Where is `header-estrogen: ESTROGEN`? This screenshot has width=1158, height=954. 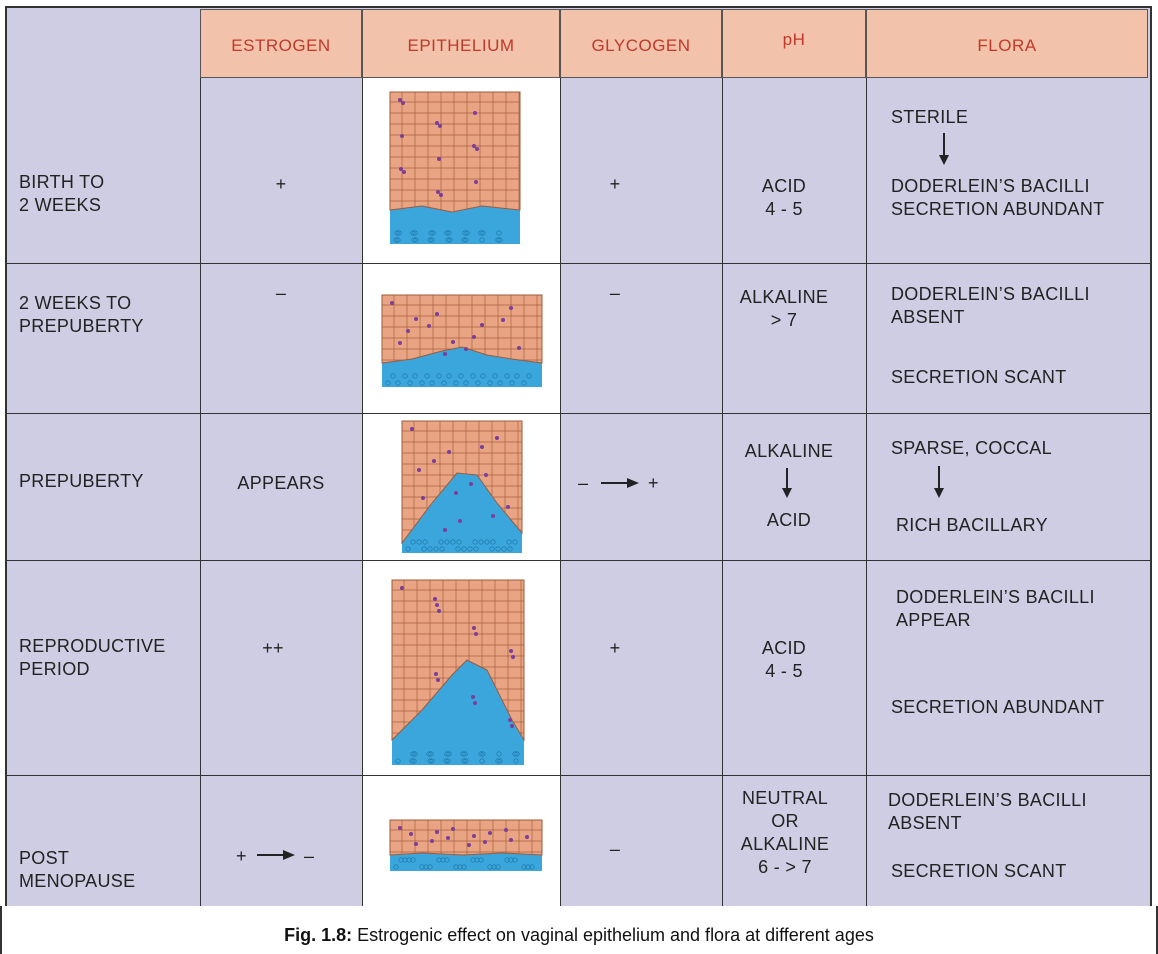
header-estrogen: ESTROGEN is located at coordinates (281, 45).